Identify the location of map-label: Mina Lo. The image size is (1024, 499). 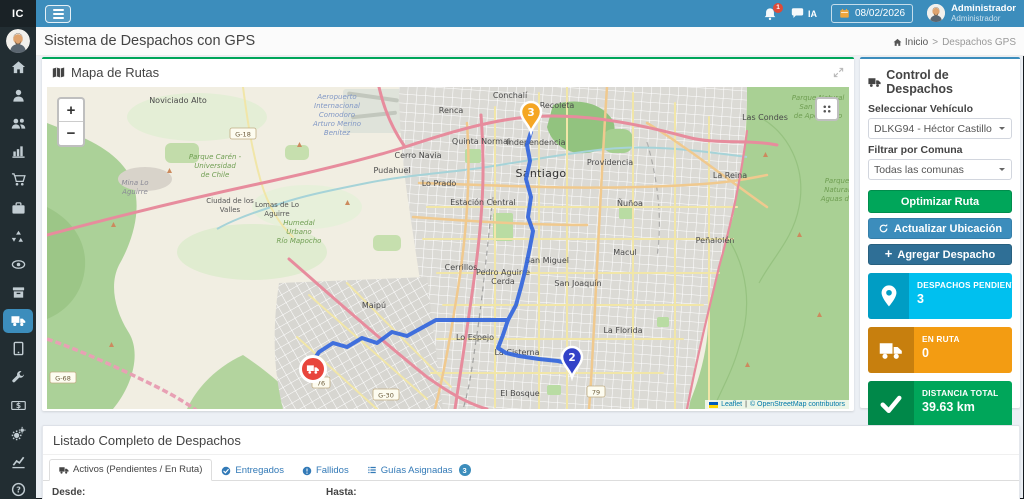
(134, 183).